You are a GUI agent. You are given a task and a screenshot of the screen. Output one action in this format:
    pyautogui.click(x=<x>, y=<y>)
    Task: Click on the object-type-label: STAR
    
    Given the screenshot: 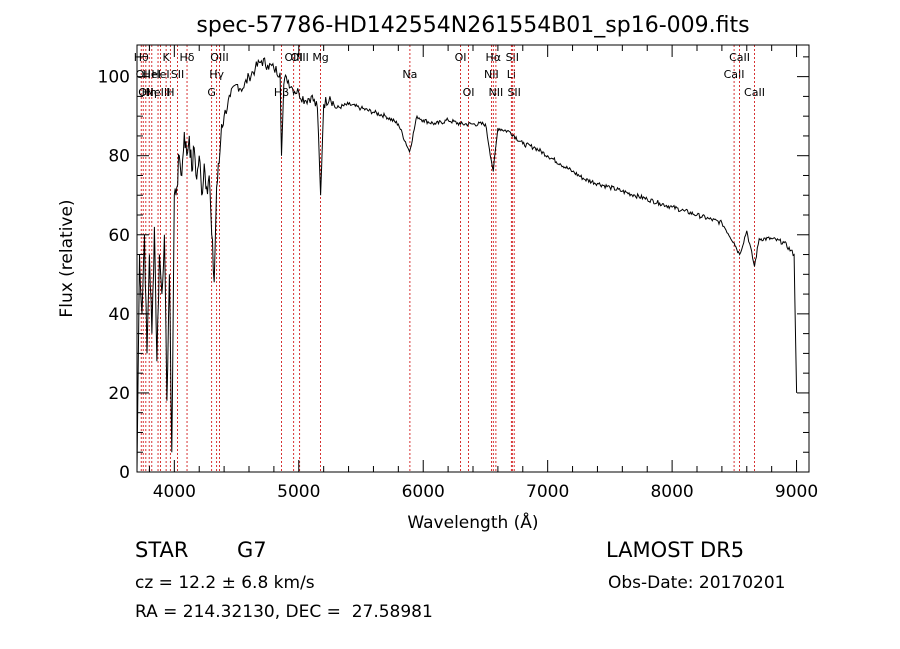 What is the action you would take?
    pyautogui.click(x=162, y=550)
    